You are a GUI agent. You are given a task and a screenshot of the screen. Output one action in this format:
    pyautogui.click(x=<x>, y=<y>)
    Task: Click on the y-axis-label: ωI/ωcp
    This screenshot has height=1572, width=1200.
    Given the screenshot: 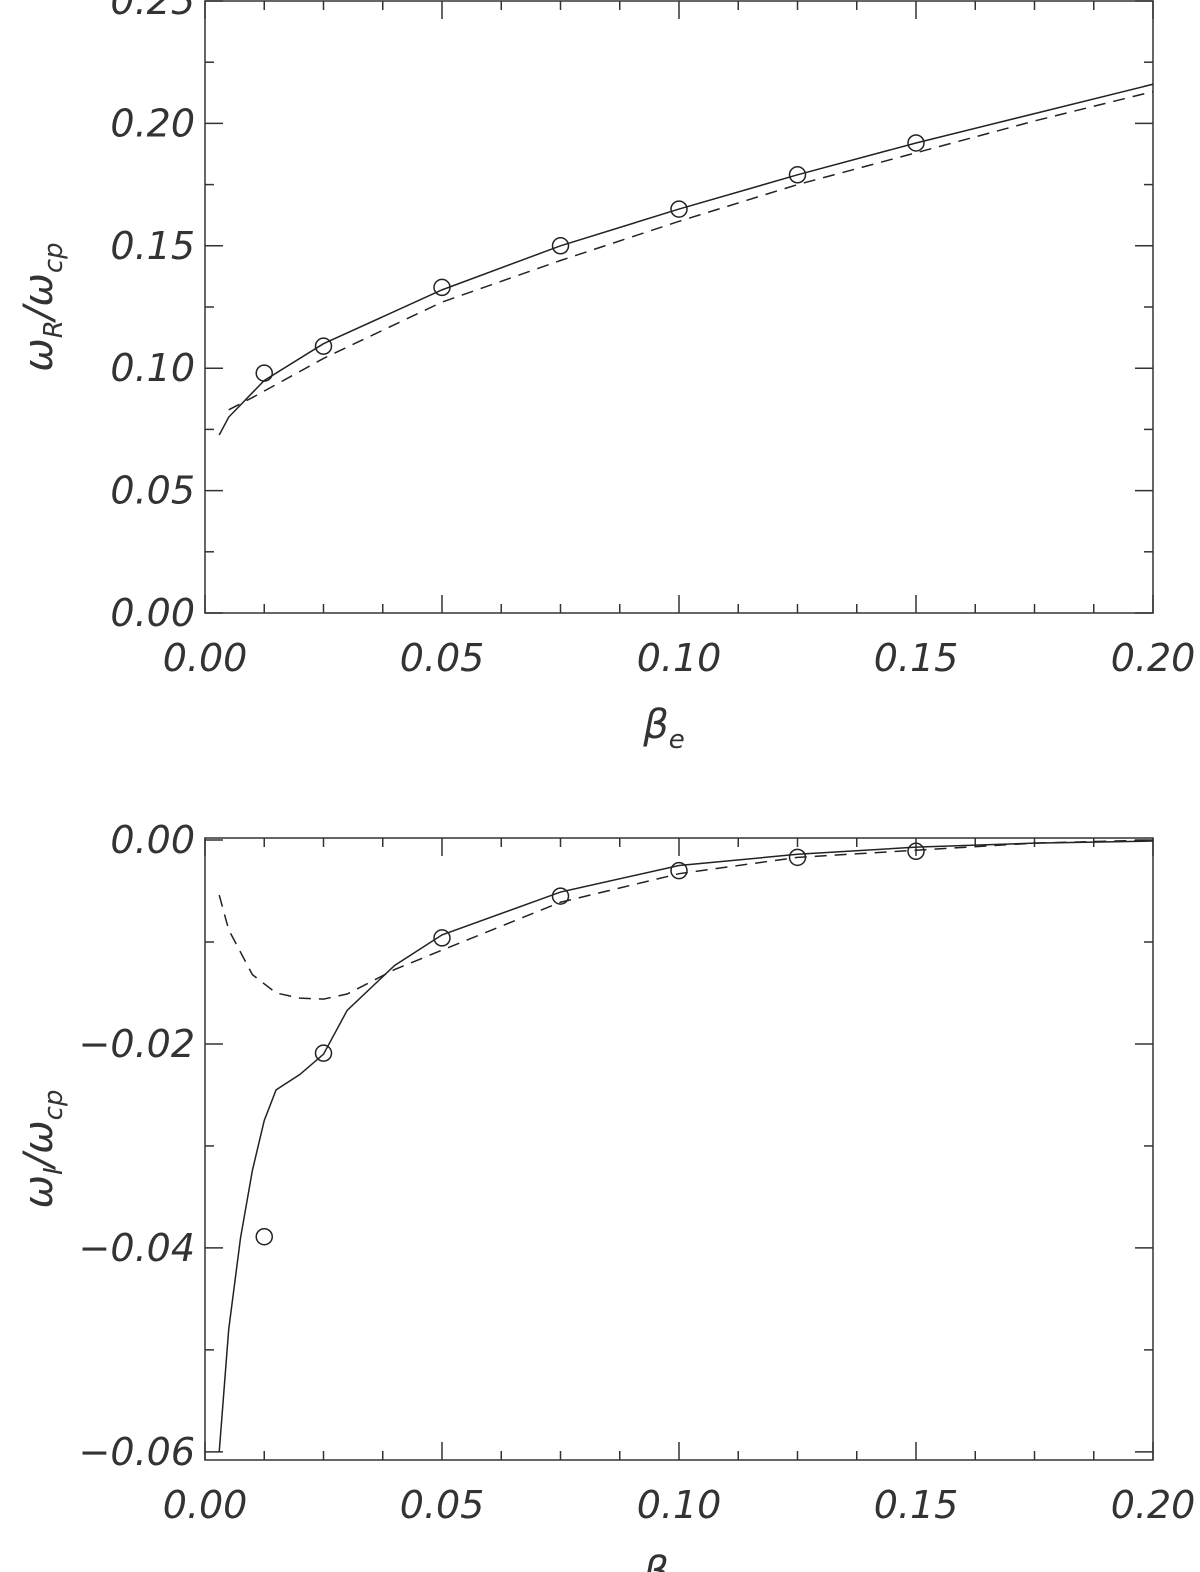 What is the action you would take?
    pyautogui.click(x=42, y=1149)
    